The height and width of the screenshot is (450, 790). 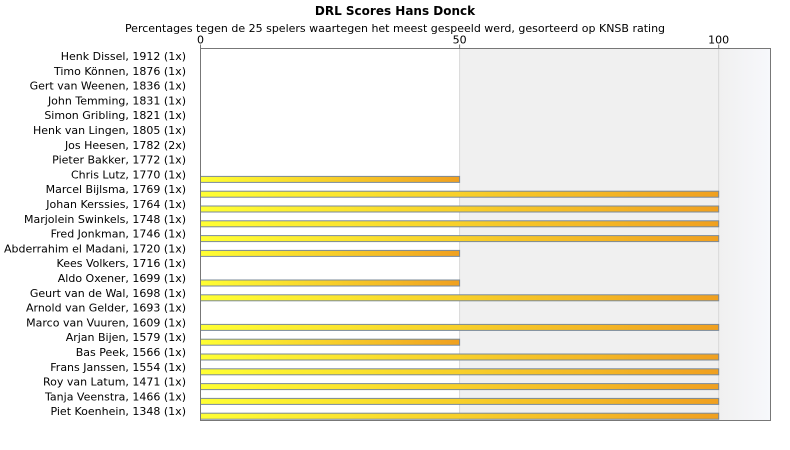 What do you see at coordinates (119, 160) in the screenshot?
I see `category-label: Pieter Bakker, 1772 (1x)` at bounding box center [119, 160].